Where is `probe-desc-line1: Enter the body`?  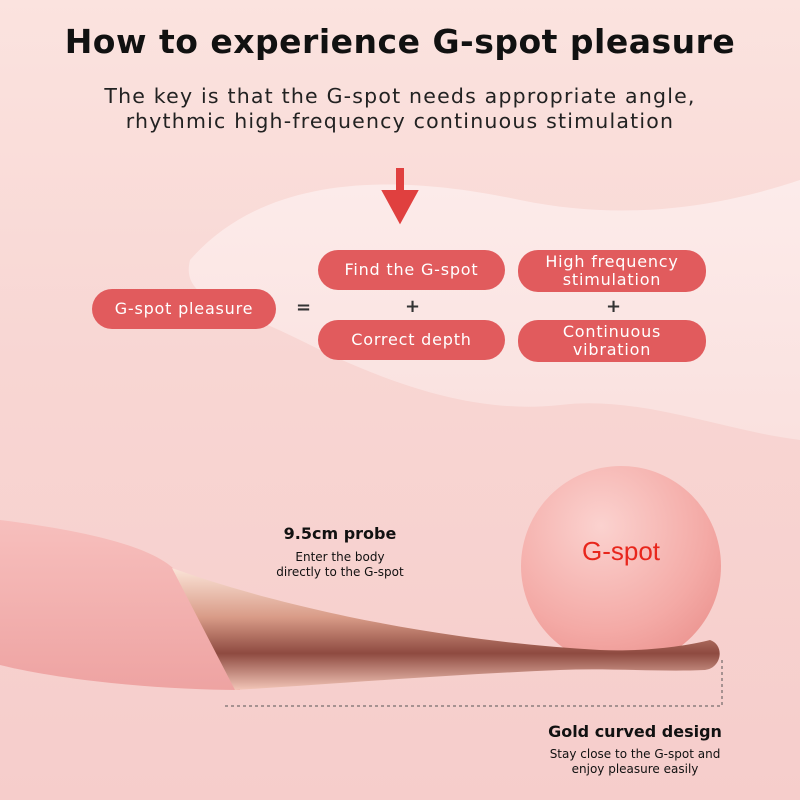 probe-desc-line1: Enter the body is located at coordinates (340, 557).